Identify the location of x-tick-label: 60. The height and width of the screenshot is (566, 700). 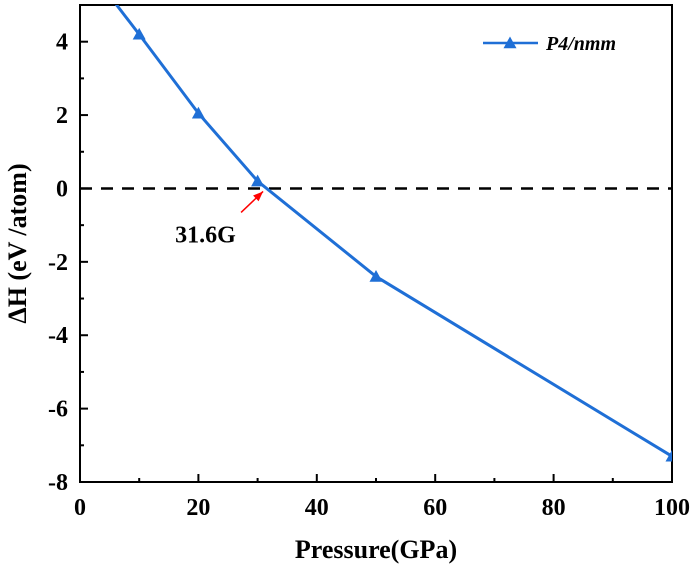
(435, 508).